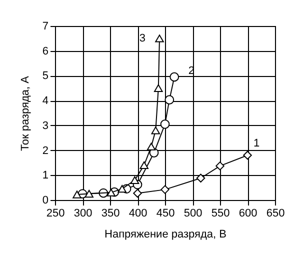 The image size is (301, 266). I want to click on y-tick-label: 6, so click(45, 51).